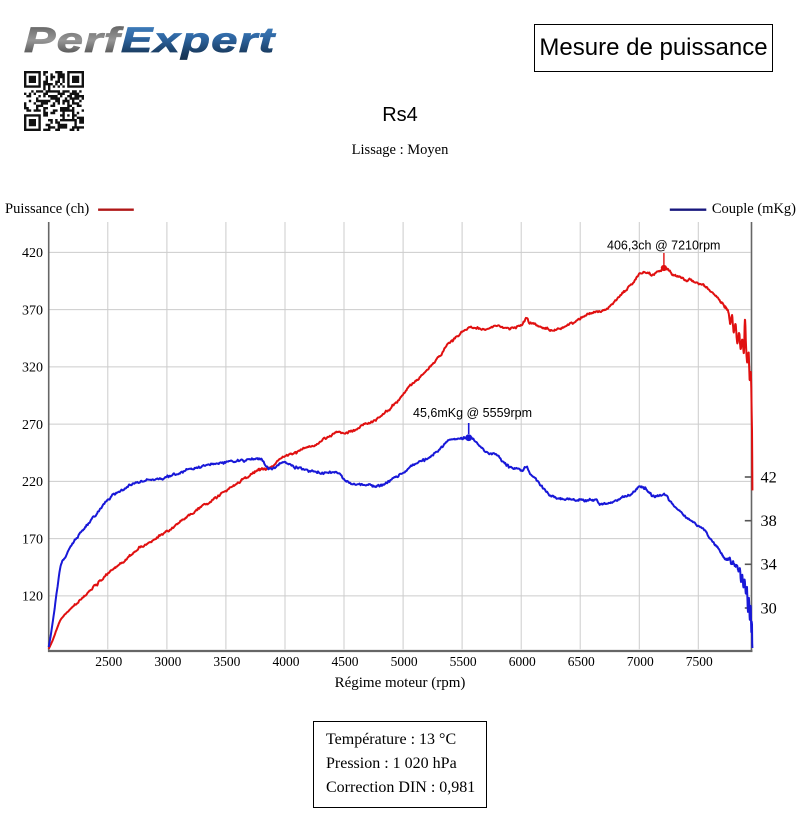  I want to click on svg-text: 2500, so click(108, 661).